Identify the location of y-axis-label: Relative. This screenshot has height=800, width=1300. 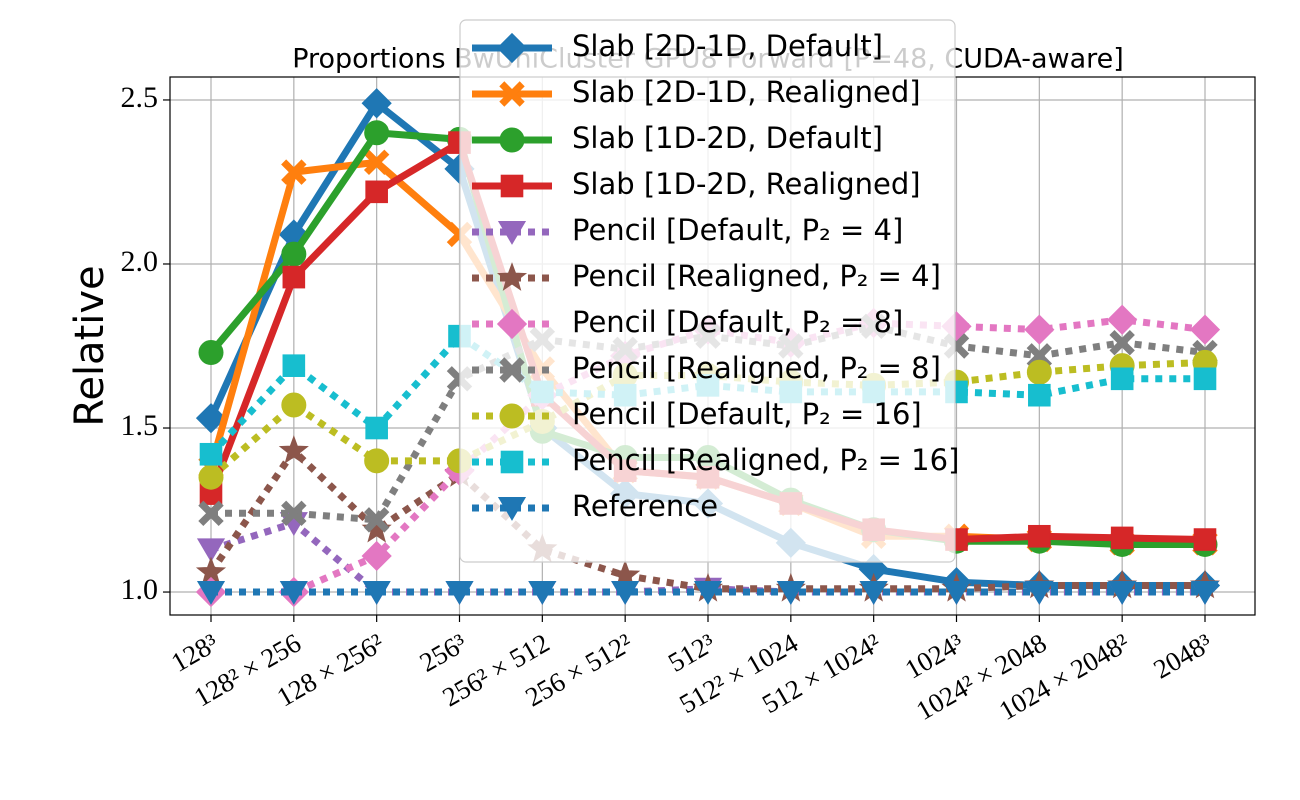
(90, 345).